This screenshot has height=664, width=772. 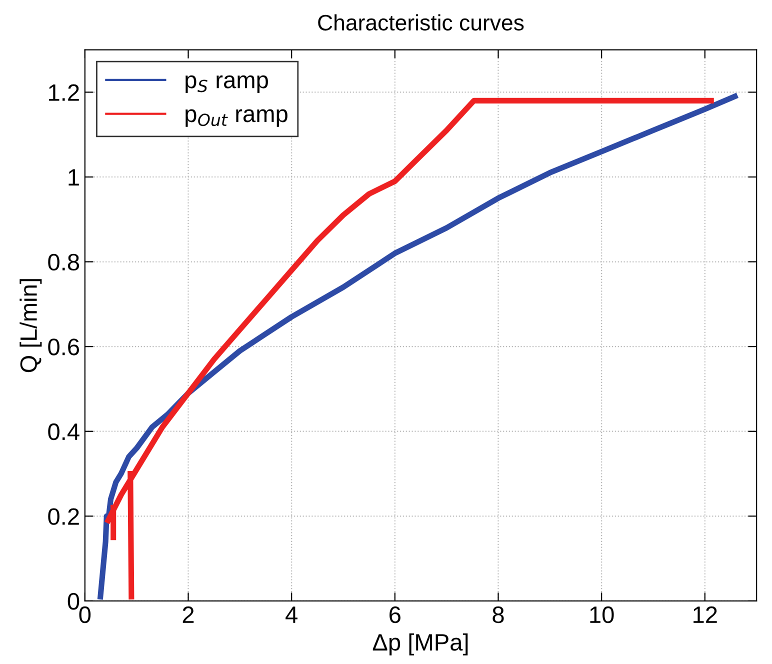 I want to click on x-tick-label: 8, so click(x=498, y=615).